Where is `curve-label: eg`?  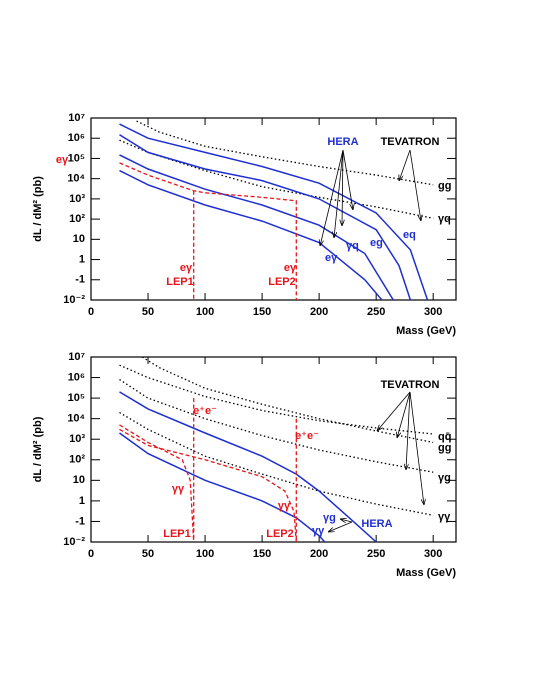
curve-label: eg is located at coordinates (376, 243).